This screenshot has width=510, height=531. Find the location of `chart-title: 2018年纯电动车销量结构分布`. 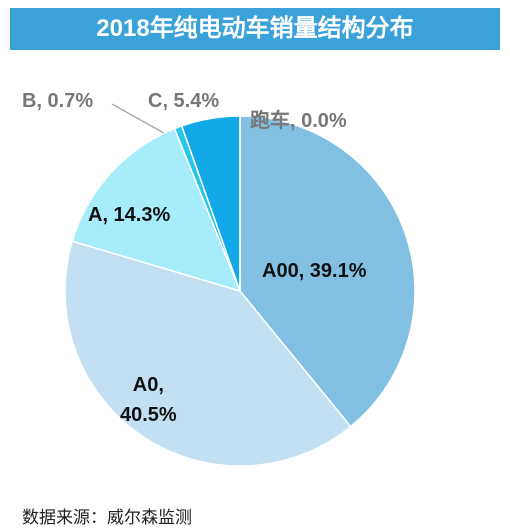

chart-title: 2018年纯电动车销量结构分布 is located at coordinates (255, 29).